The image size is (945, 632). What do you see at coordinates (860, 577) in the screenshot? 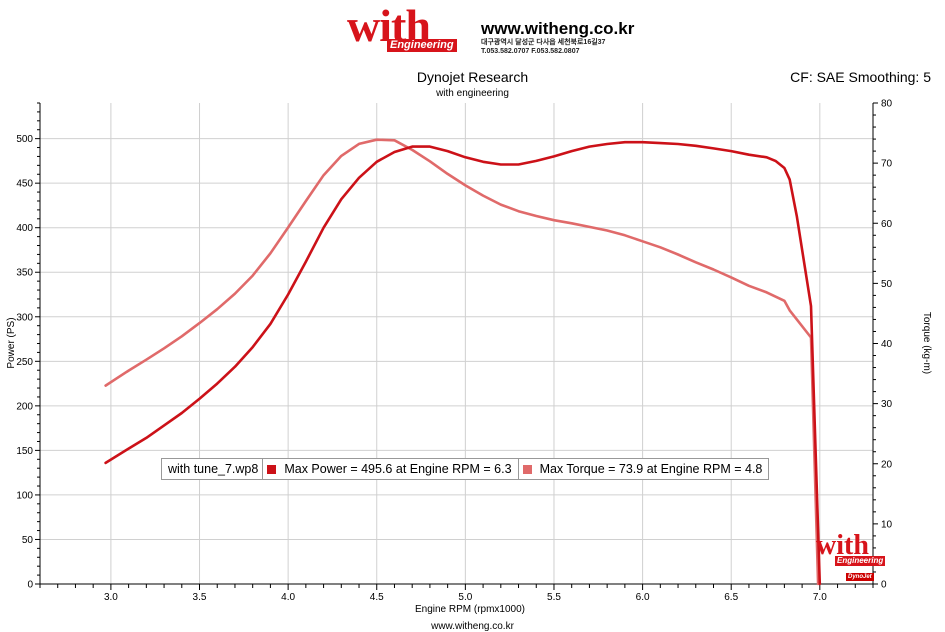
I see `corner-dynojet-badge: DynoJet` at bounding box center [860, 577].